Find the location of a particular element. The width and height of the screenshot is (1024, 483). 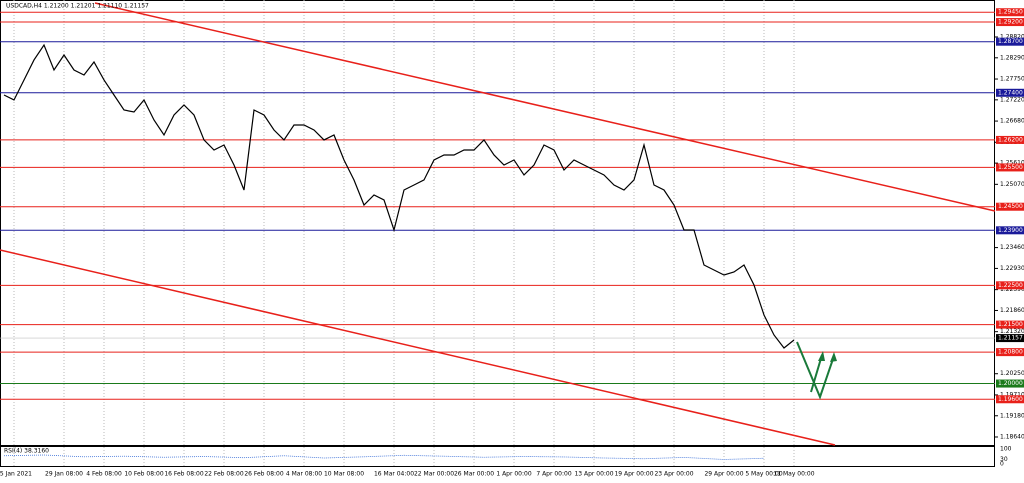

y-tick-label: 1.22930 is located at coordinates (1012, 268).